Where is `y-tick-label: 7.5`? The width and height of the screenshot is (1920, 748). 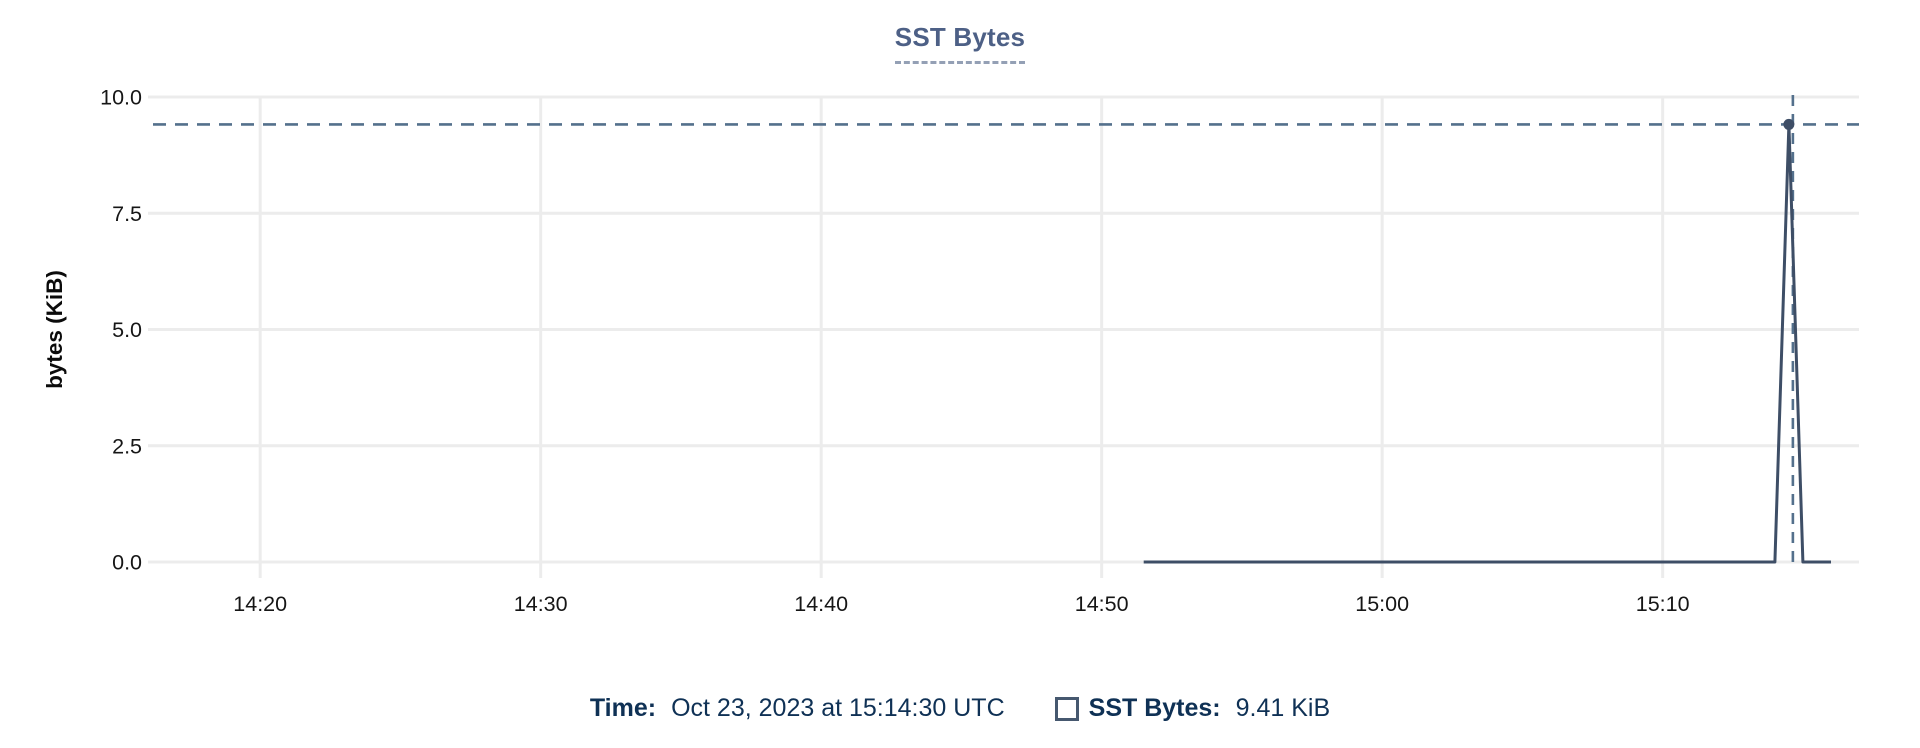
y-tick-label: 7.5 is located at coordinates (127, 214).